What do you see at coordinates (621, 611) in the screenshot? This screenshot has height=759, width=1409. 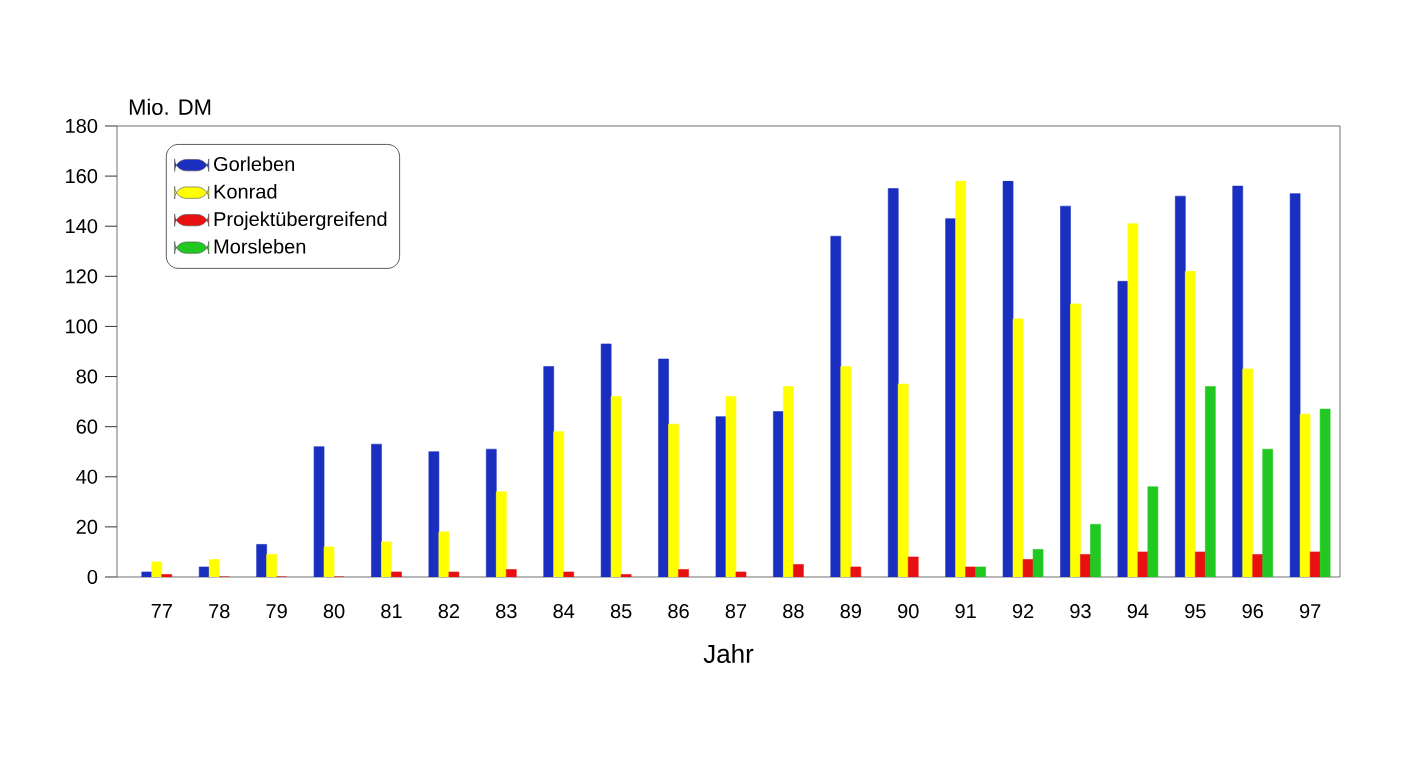 I see `x-tick-label: 85` at bounding box center [621, 611].